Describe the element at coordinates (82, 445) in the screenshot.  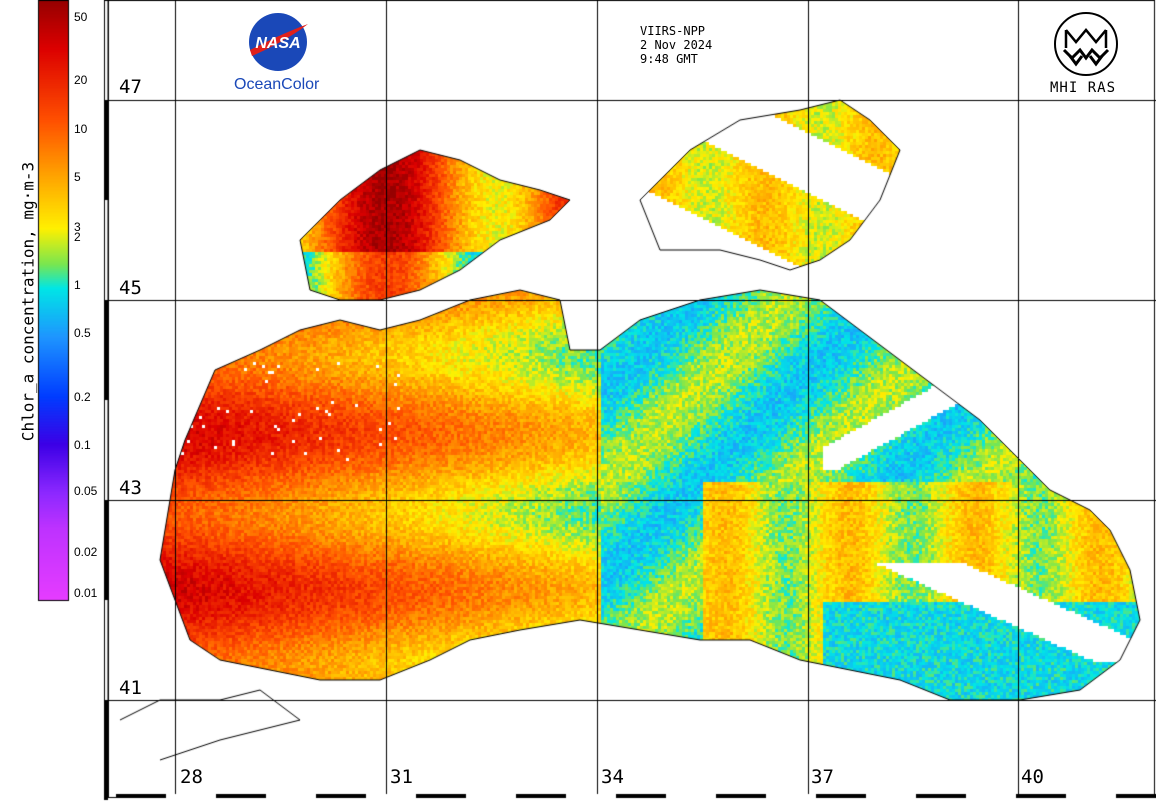
I see `colorbar-tick-0.1: 0.1` at that location.